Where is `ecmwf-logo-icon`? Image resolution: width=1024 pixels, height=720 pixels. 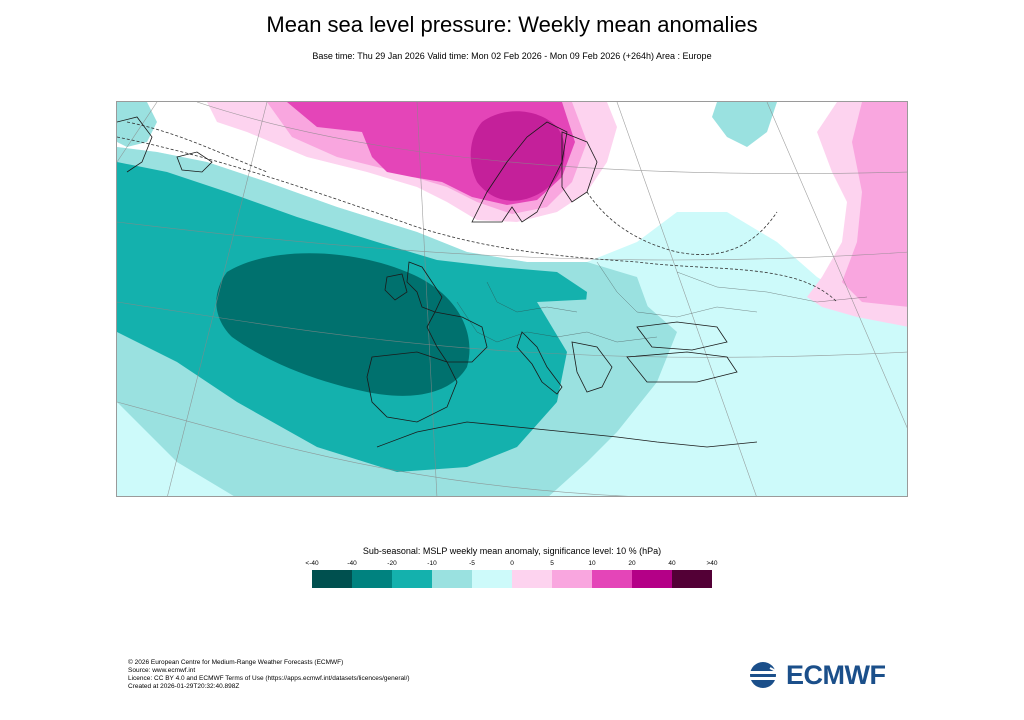
ecmwf-logo-icon is located at coordinates (766, 675).